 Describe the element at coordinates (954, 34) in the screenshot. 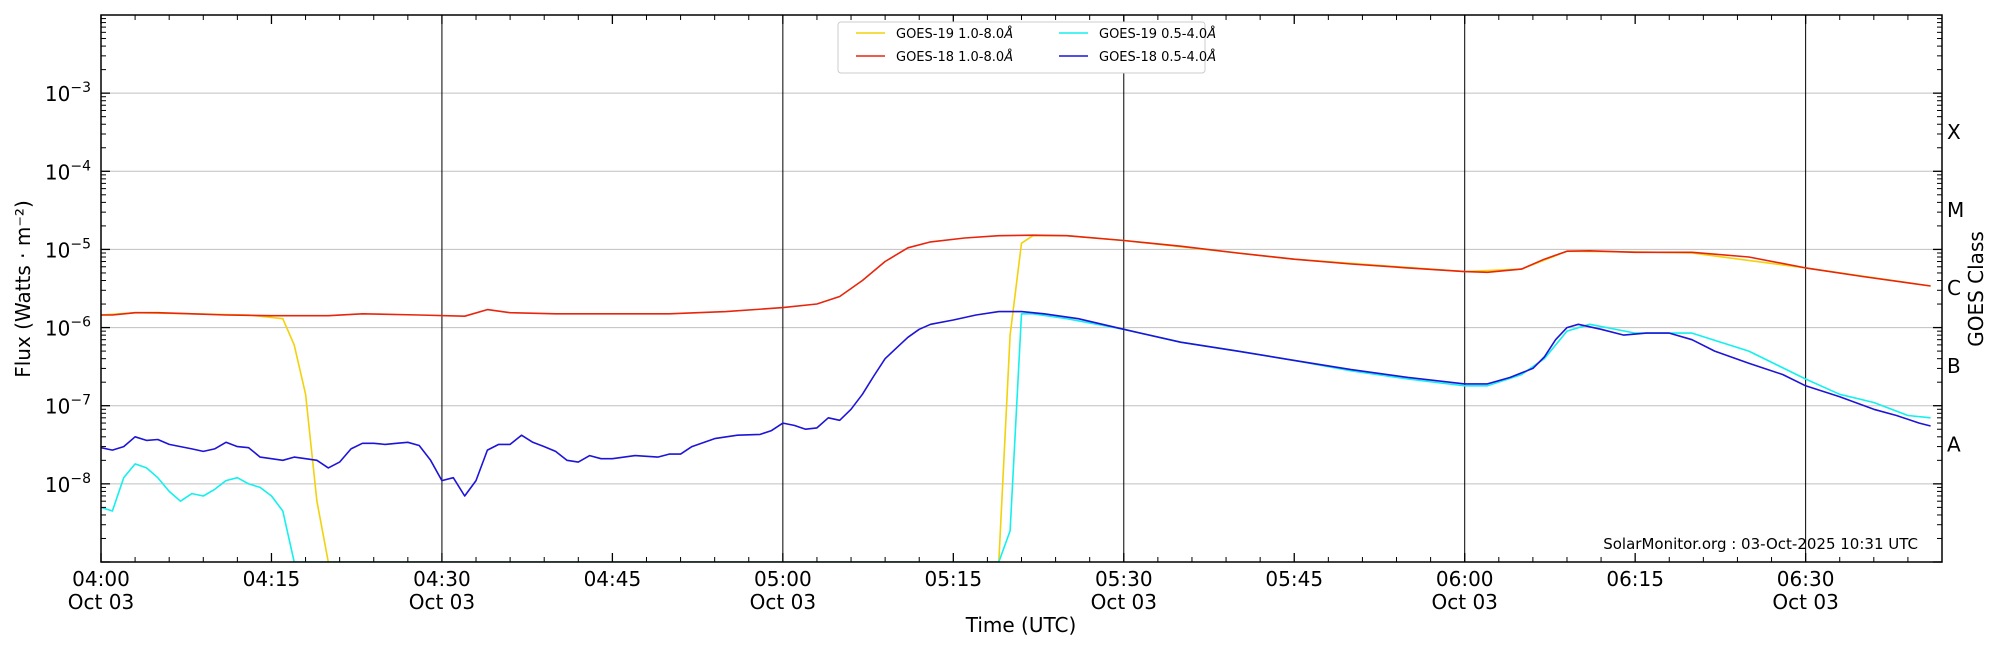

I see `legend-label: GOES-19 1.0-8.0Å` at that location.